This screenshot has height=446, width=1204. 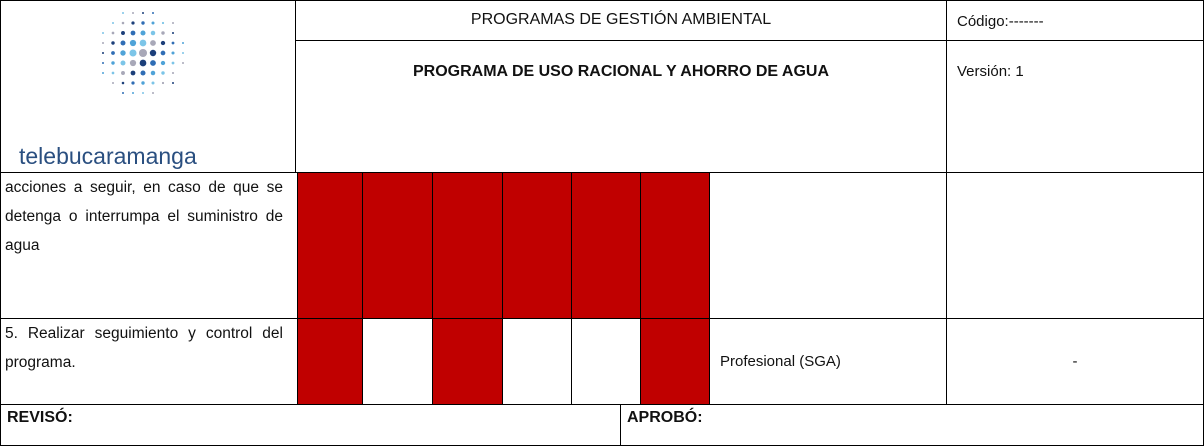 What do you see at coordinates (1075, 20) in the screenshot?
I see `code-cell: Código:-------` at bounding box center [1075, 20].